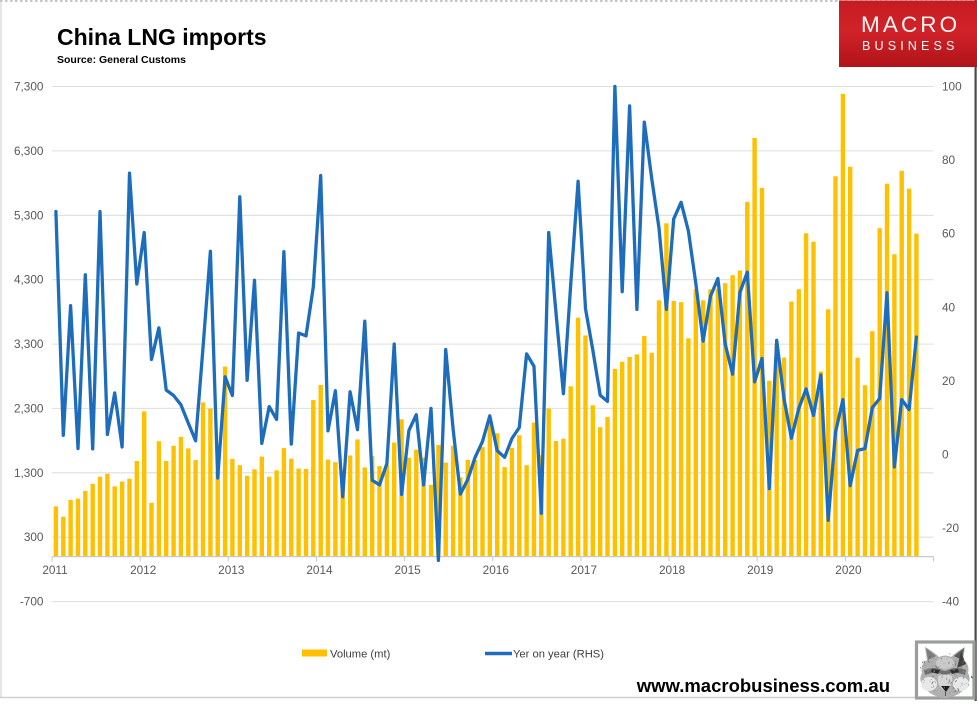  What do you see at coordinates (121, 60) in the screenshot?
I see `svg-text: Source: General Customs` at bounding box center [121, 60].